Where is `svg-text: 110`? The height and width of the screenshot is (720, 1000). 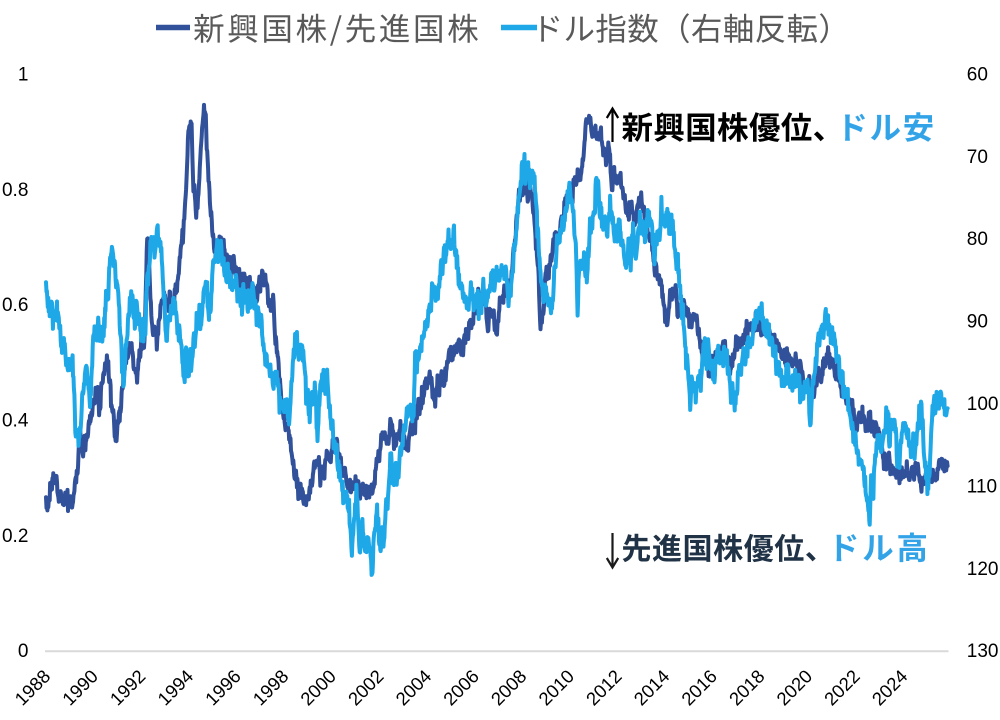 svg-text: 110 is located at coordinates (982, 486).